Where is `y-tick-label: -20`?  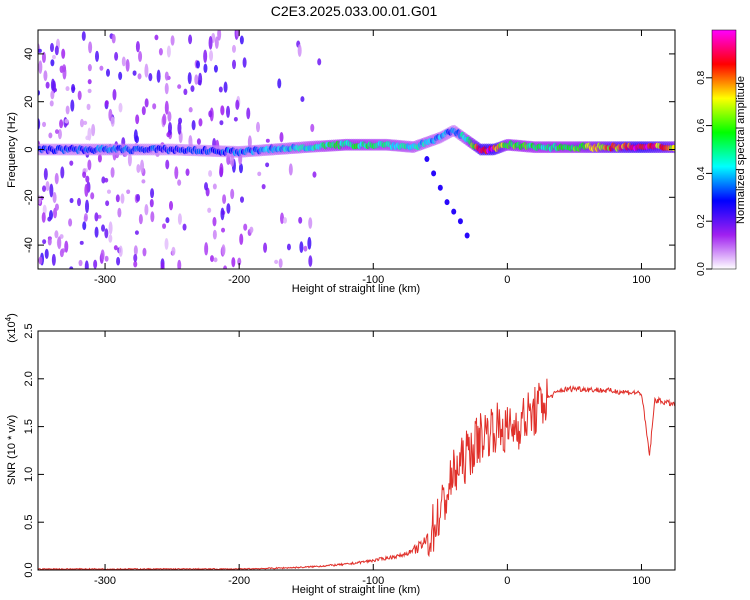 y-tick-label: -20 is located at coordinates (29, 197).